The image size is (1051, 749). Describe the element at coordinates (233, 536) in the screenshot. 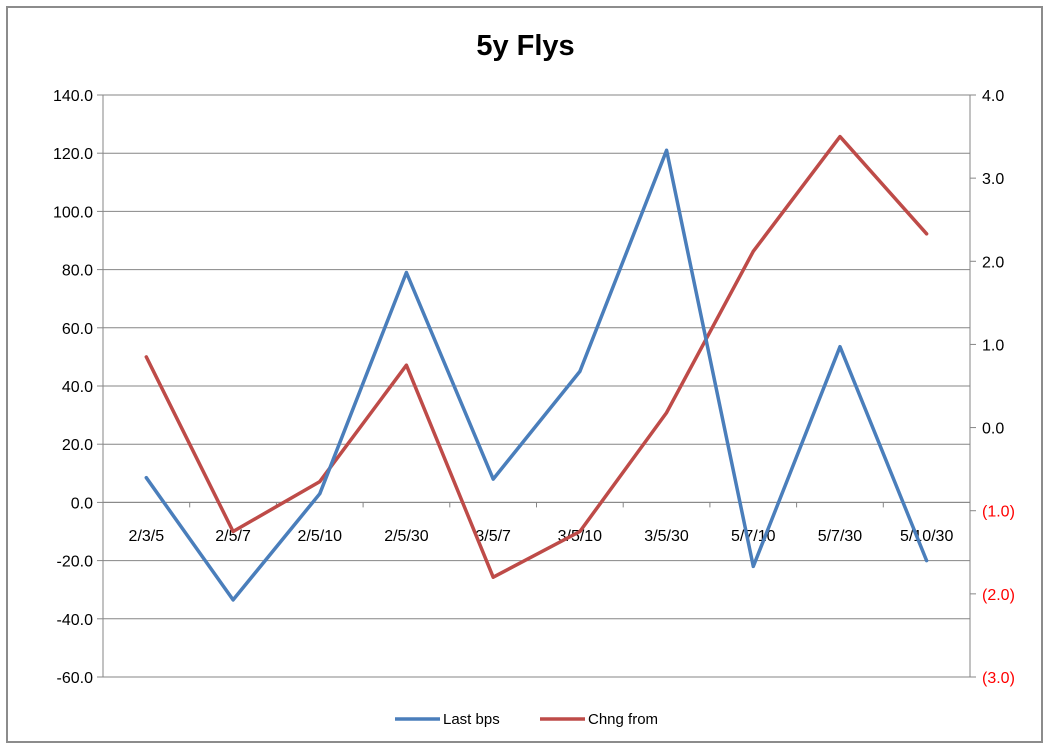

I see `x-tick-label: 2/5/7` at that location.